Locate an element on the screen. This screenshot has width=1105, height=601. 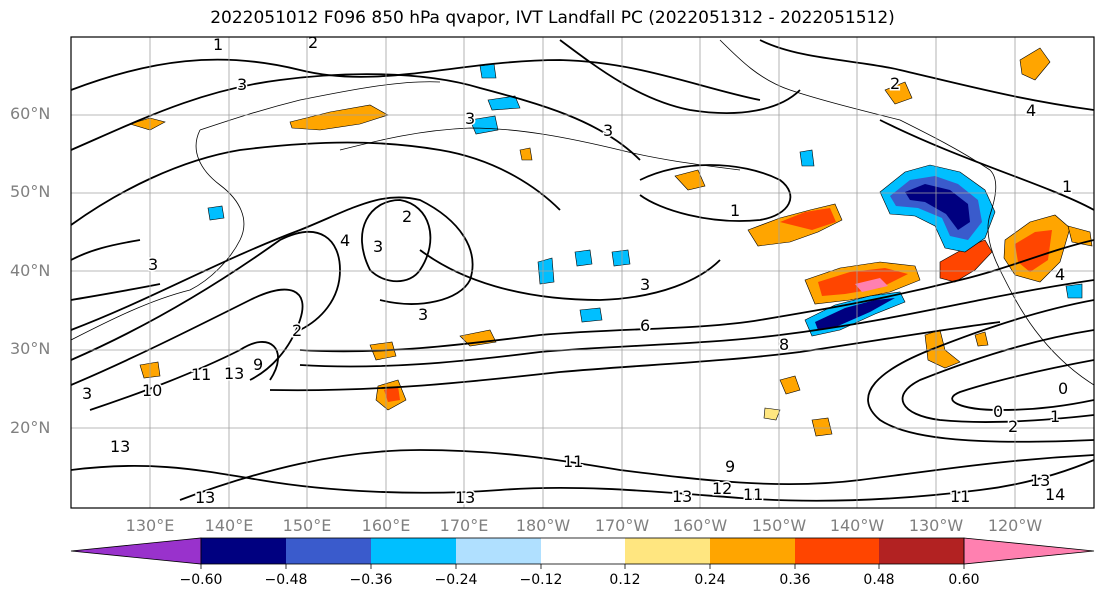
longitude-label: 150°E is located at coordinates (307, 525).